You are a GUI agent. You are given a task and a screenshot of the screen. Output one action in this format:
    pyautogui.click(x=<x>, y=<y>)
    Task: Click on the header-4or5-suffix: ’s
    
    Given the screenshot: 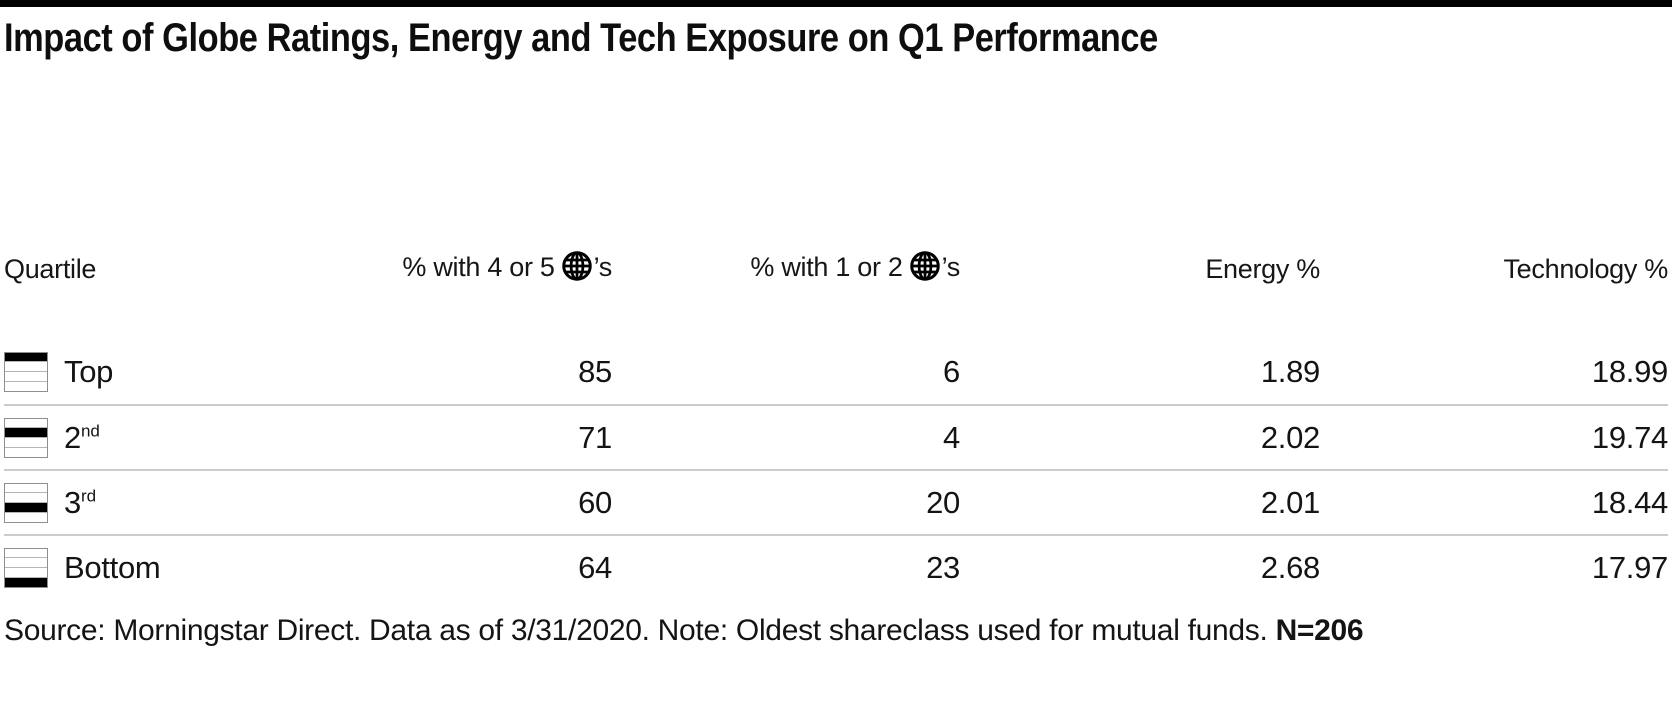 What is the action you would take?
    pyautogui.click(x=603, y=266)
    